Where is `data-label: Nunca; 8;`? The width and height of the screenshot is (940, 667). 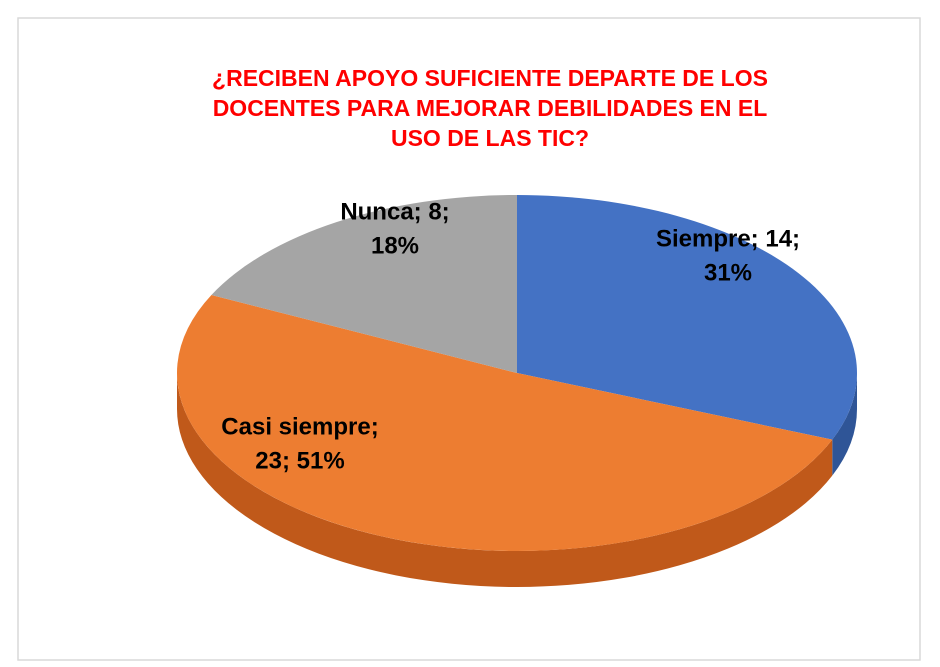 data-label: Nunca; 8; is located at coordinates (394, 211).